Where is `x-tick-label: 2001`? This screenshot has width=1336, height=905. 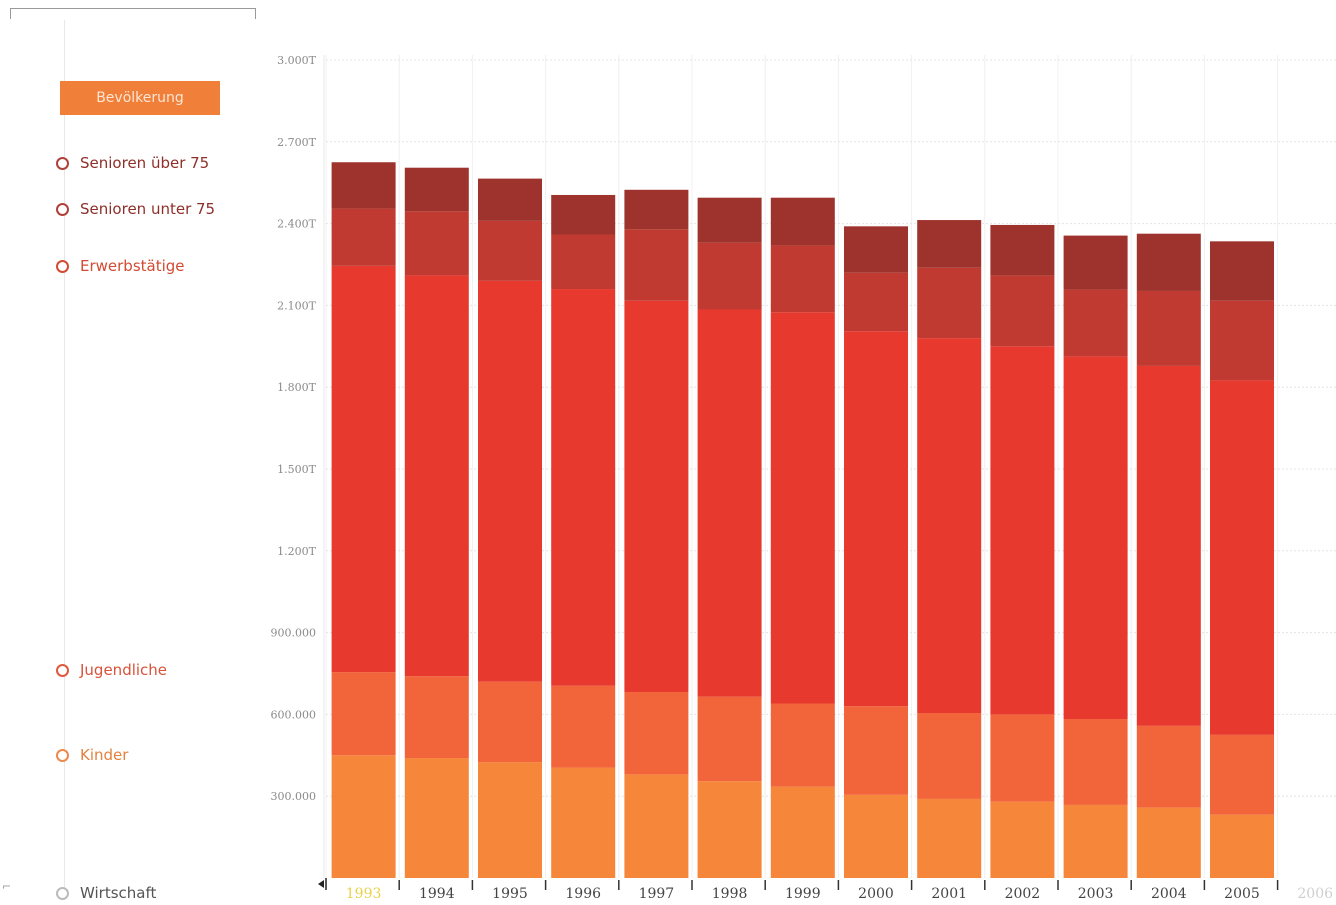 x-tick-label: 2001 is located at coordinates (949, 894).